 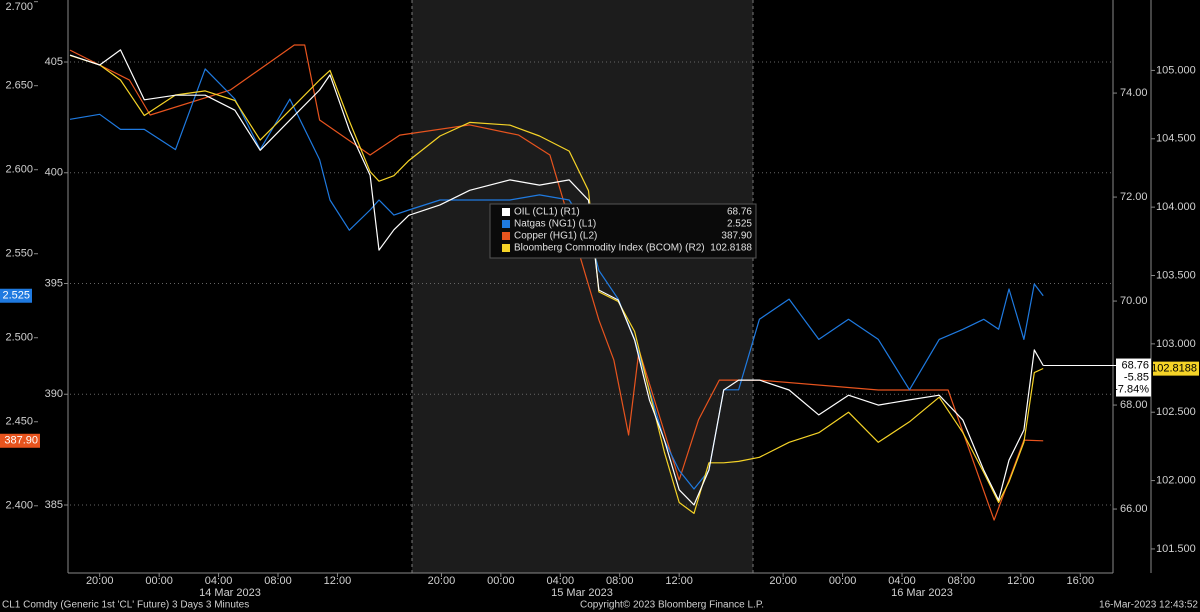 I want to click on y-tick-label: 2.450, so click(x=19, y=422).